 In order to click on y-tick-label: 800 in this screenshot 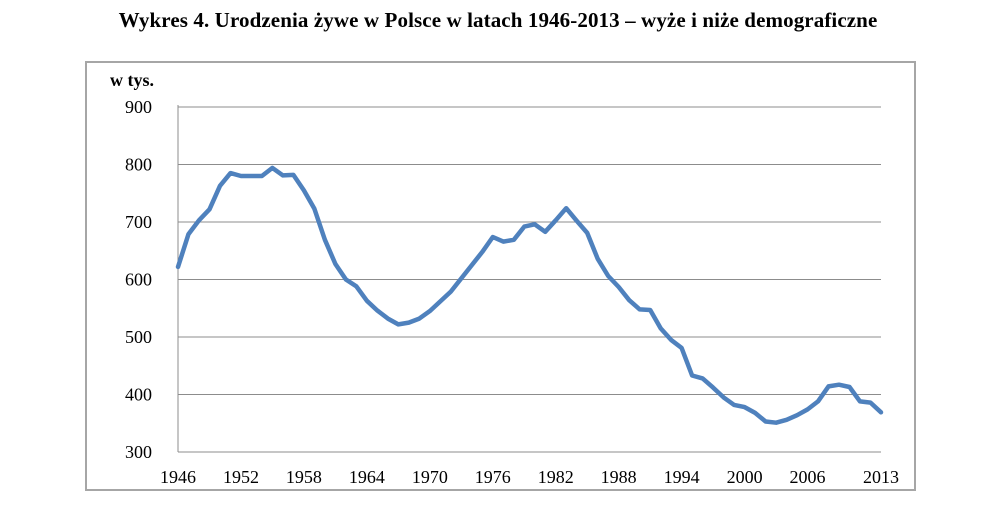, I will do `click(138, 165)`.